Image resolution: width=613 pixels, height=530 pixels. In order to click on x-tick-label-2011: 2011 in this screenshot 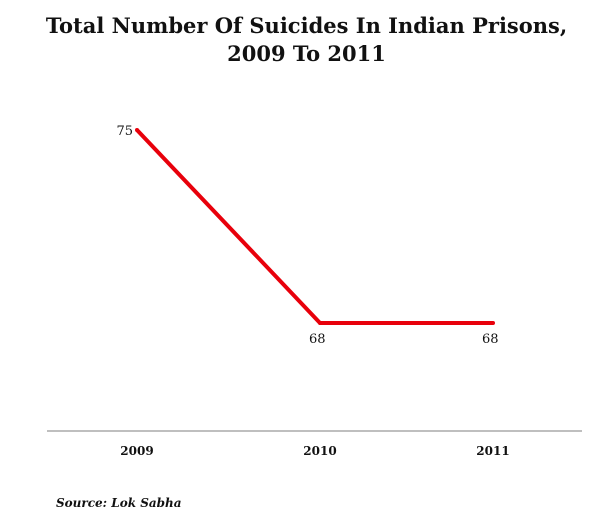, I will do `click(492, 451)`.